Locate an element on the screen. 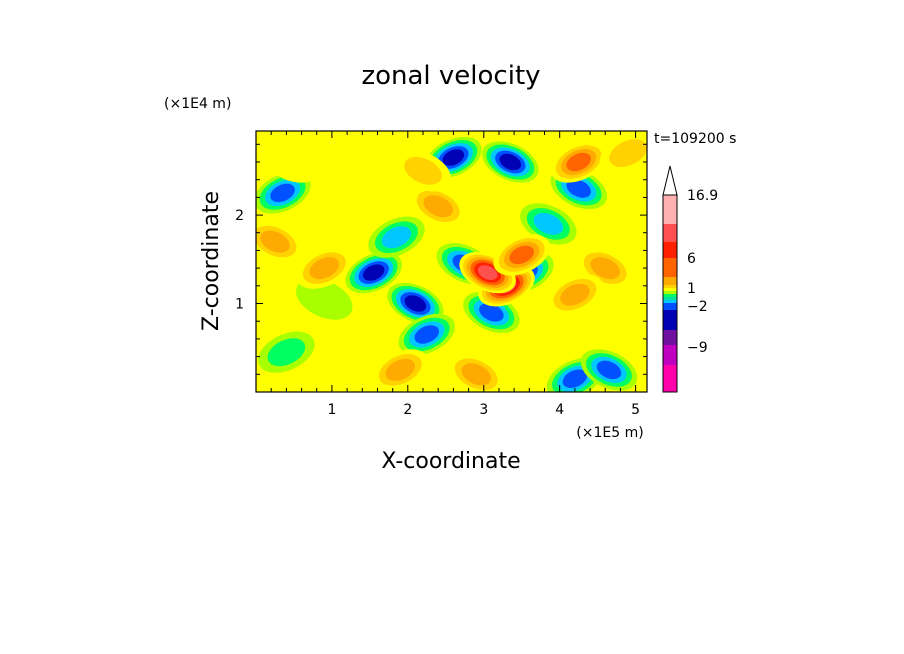 This screenshot has height=654, width=904. x-tick-label: 4 is located at coordinates (559, 410).